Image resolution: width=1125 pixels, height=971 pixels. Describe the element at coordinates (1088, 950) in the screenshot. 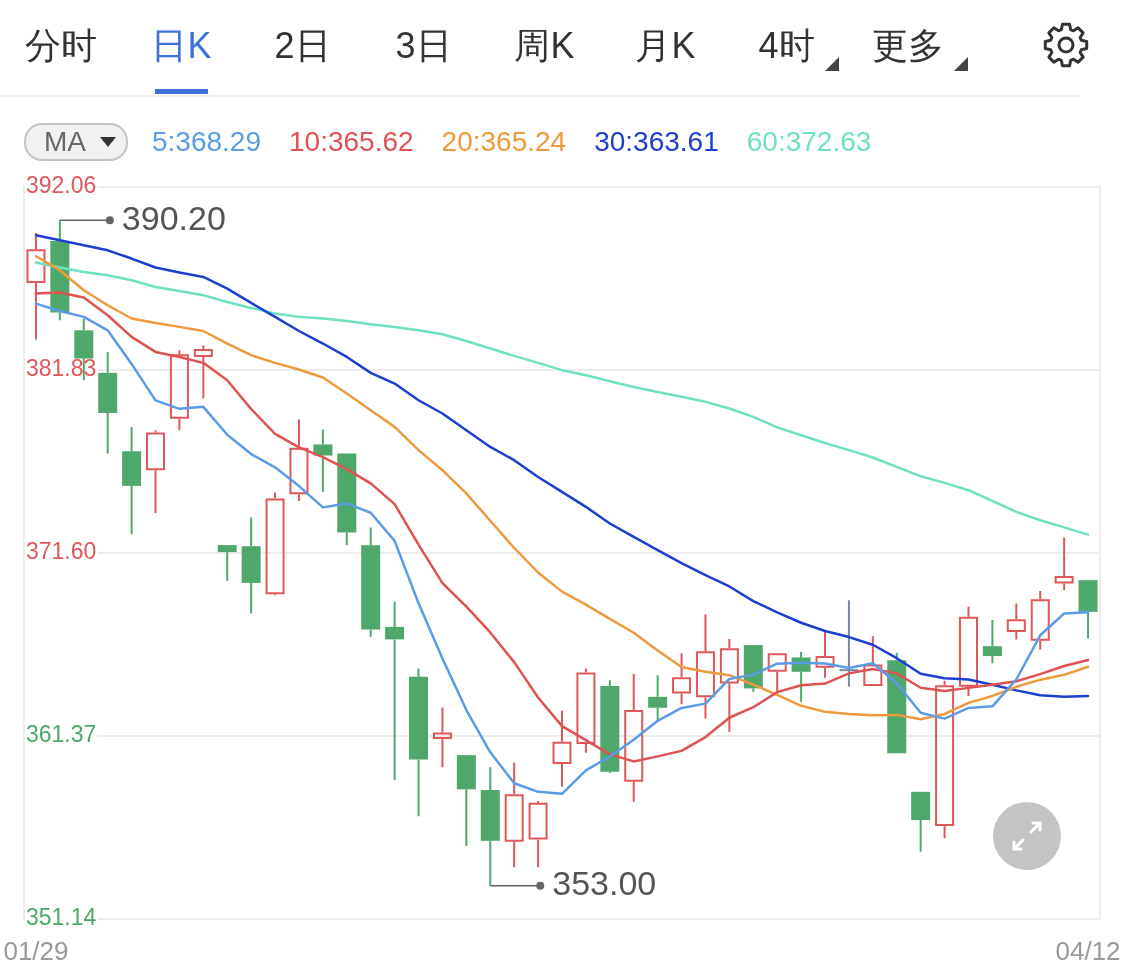

I see `x-tick-label: 04/12` at that location.